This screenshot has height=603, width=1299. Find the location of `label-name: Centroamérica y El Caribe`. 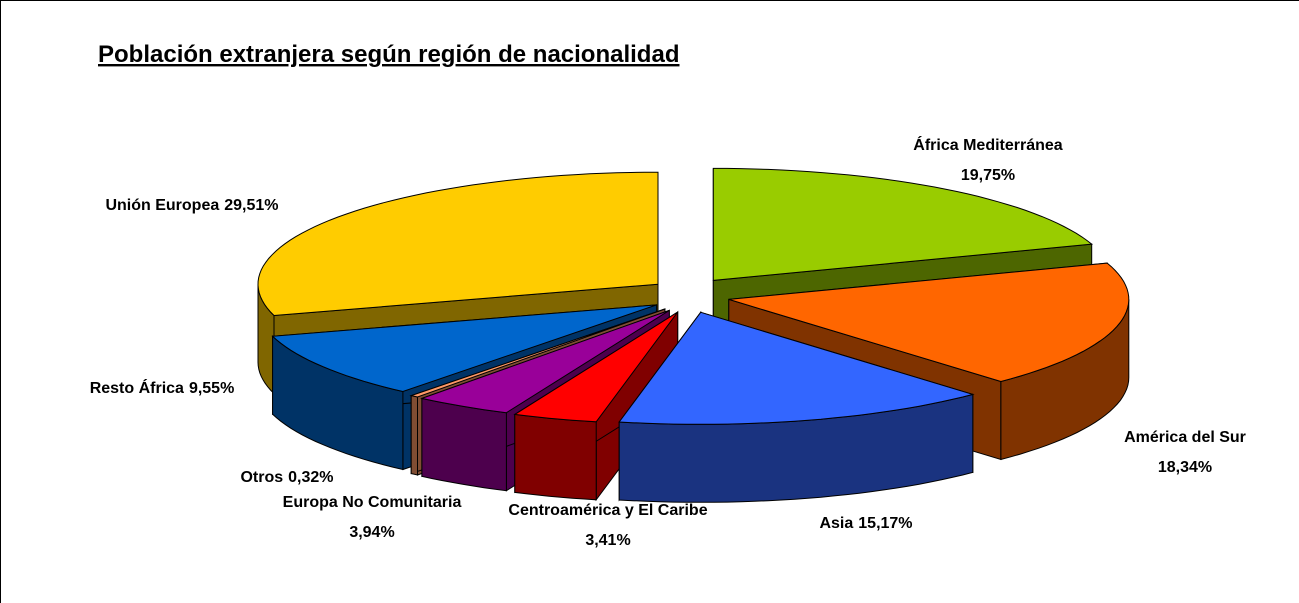

label-name: Centroamérica y El Caribe is located at coordinates (607, 510).